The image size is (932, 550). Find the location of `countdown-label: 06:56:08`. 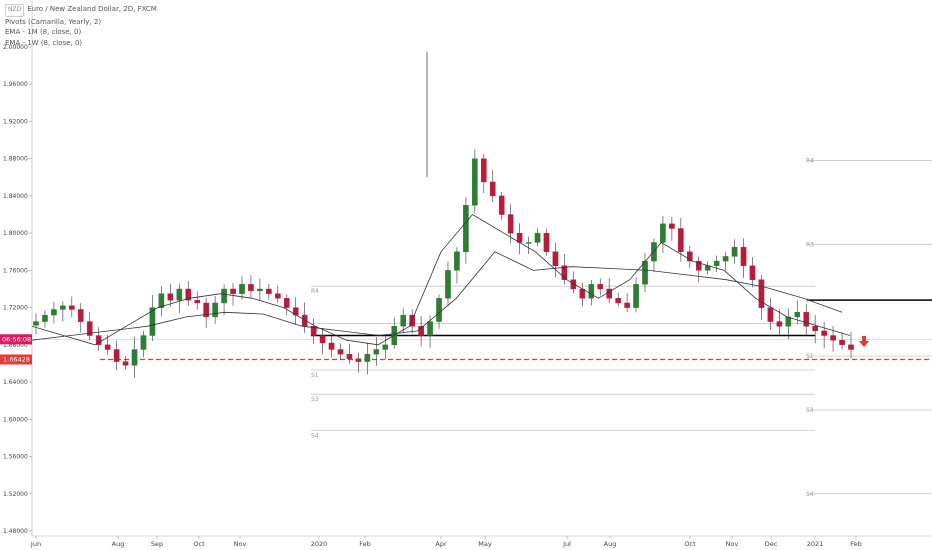

countdown-label: 06:56:08 is located at coordinates (16, 339).